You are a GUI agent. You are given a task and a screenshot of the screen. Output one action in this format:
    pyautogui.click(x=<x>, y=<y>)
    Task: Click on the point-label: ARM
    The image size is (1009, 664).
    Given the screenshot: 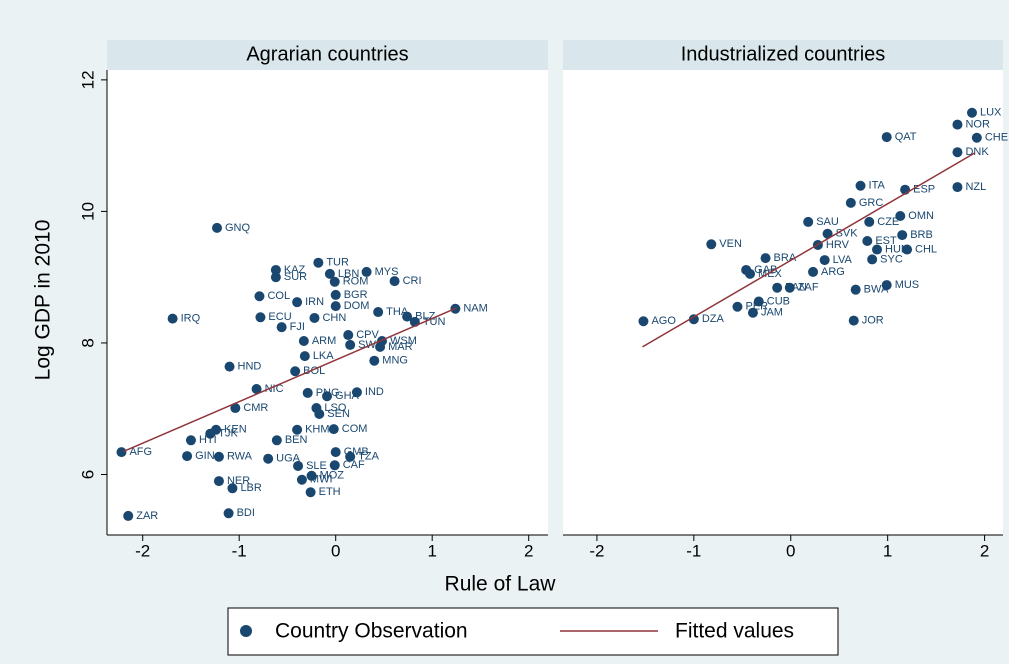 What is the action you would take?
    pyautogui.click(x=324, y=341)
    